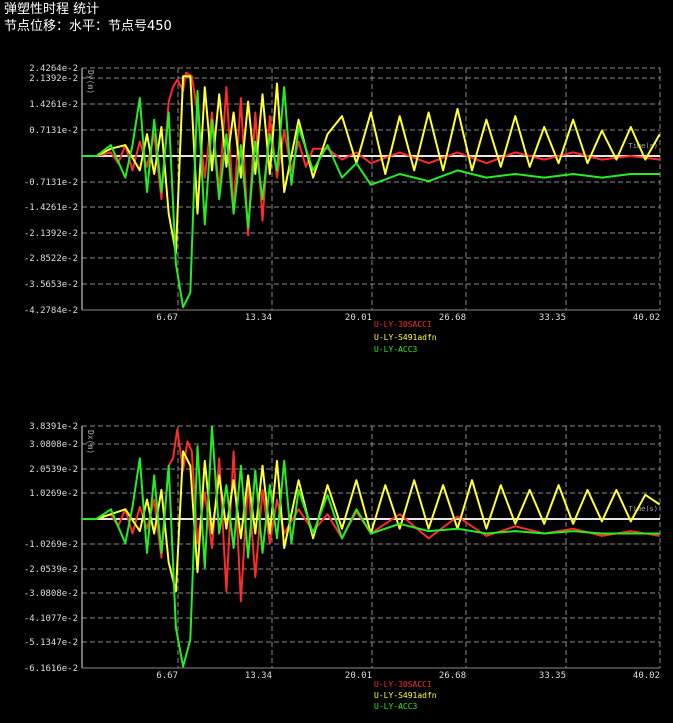 This screenshot has width=673, height=723. Describe the element at coordinates (51, 285) in the screenshot. I see `y-tick-label: -3.5653e-2` at that location.